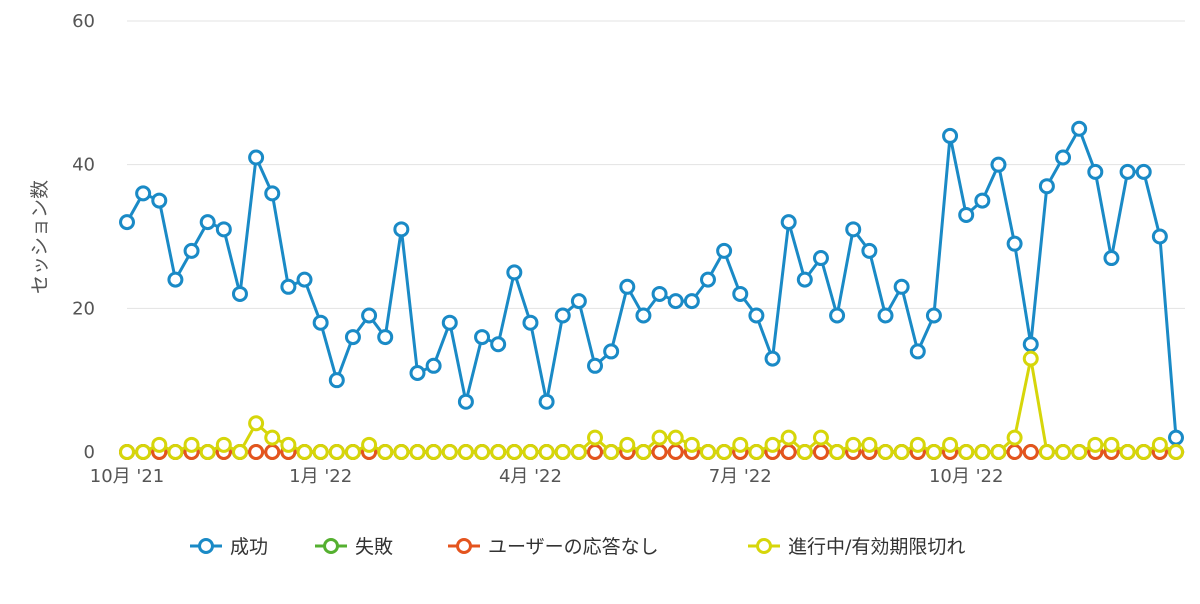  I want to click on legend-item: 失敗, so click(354, 547).